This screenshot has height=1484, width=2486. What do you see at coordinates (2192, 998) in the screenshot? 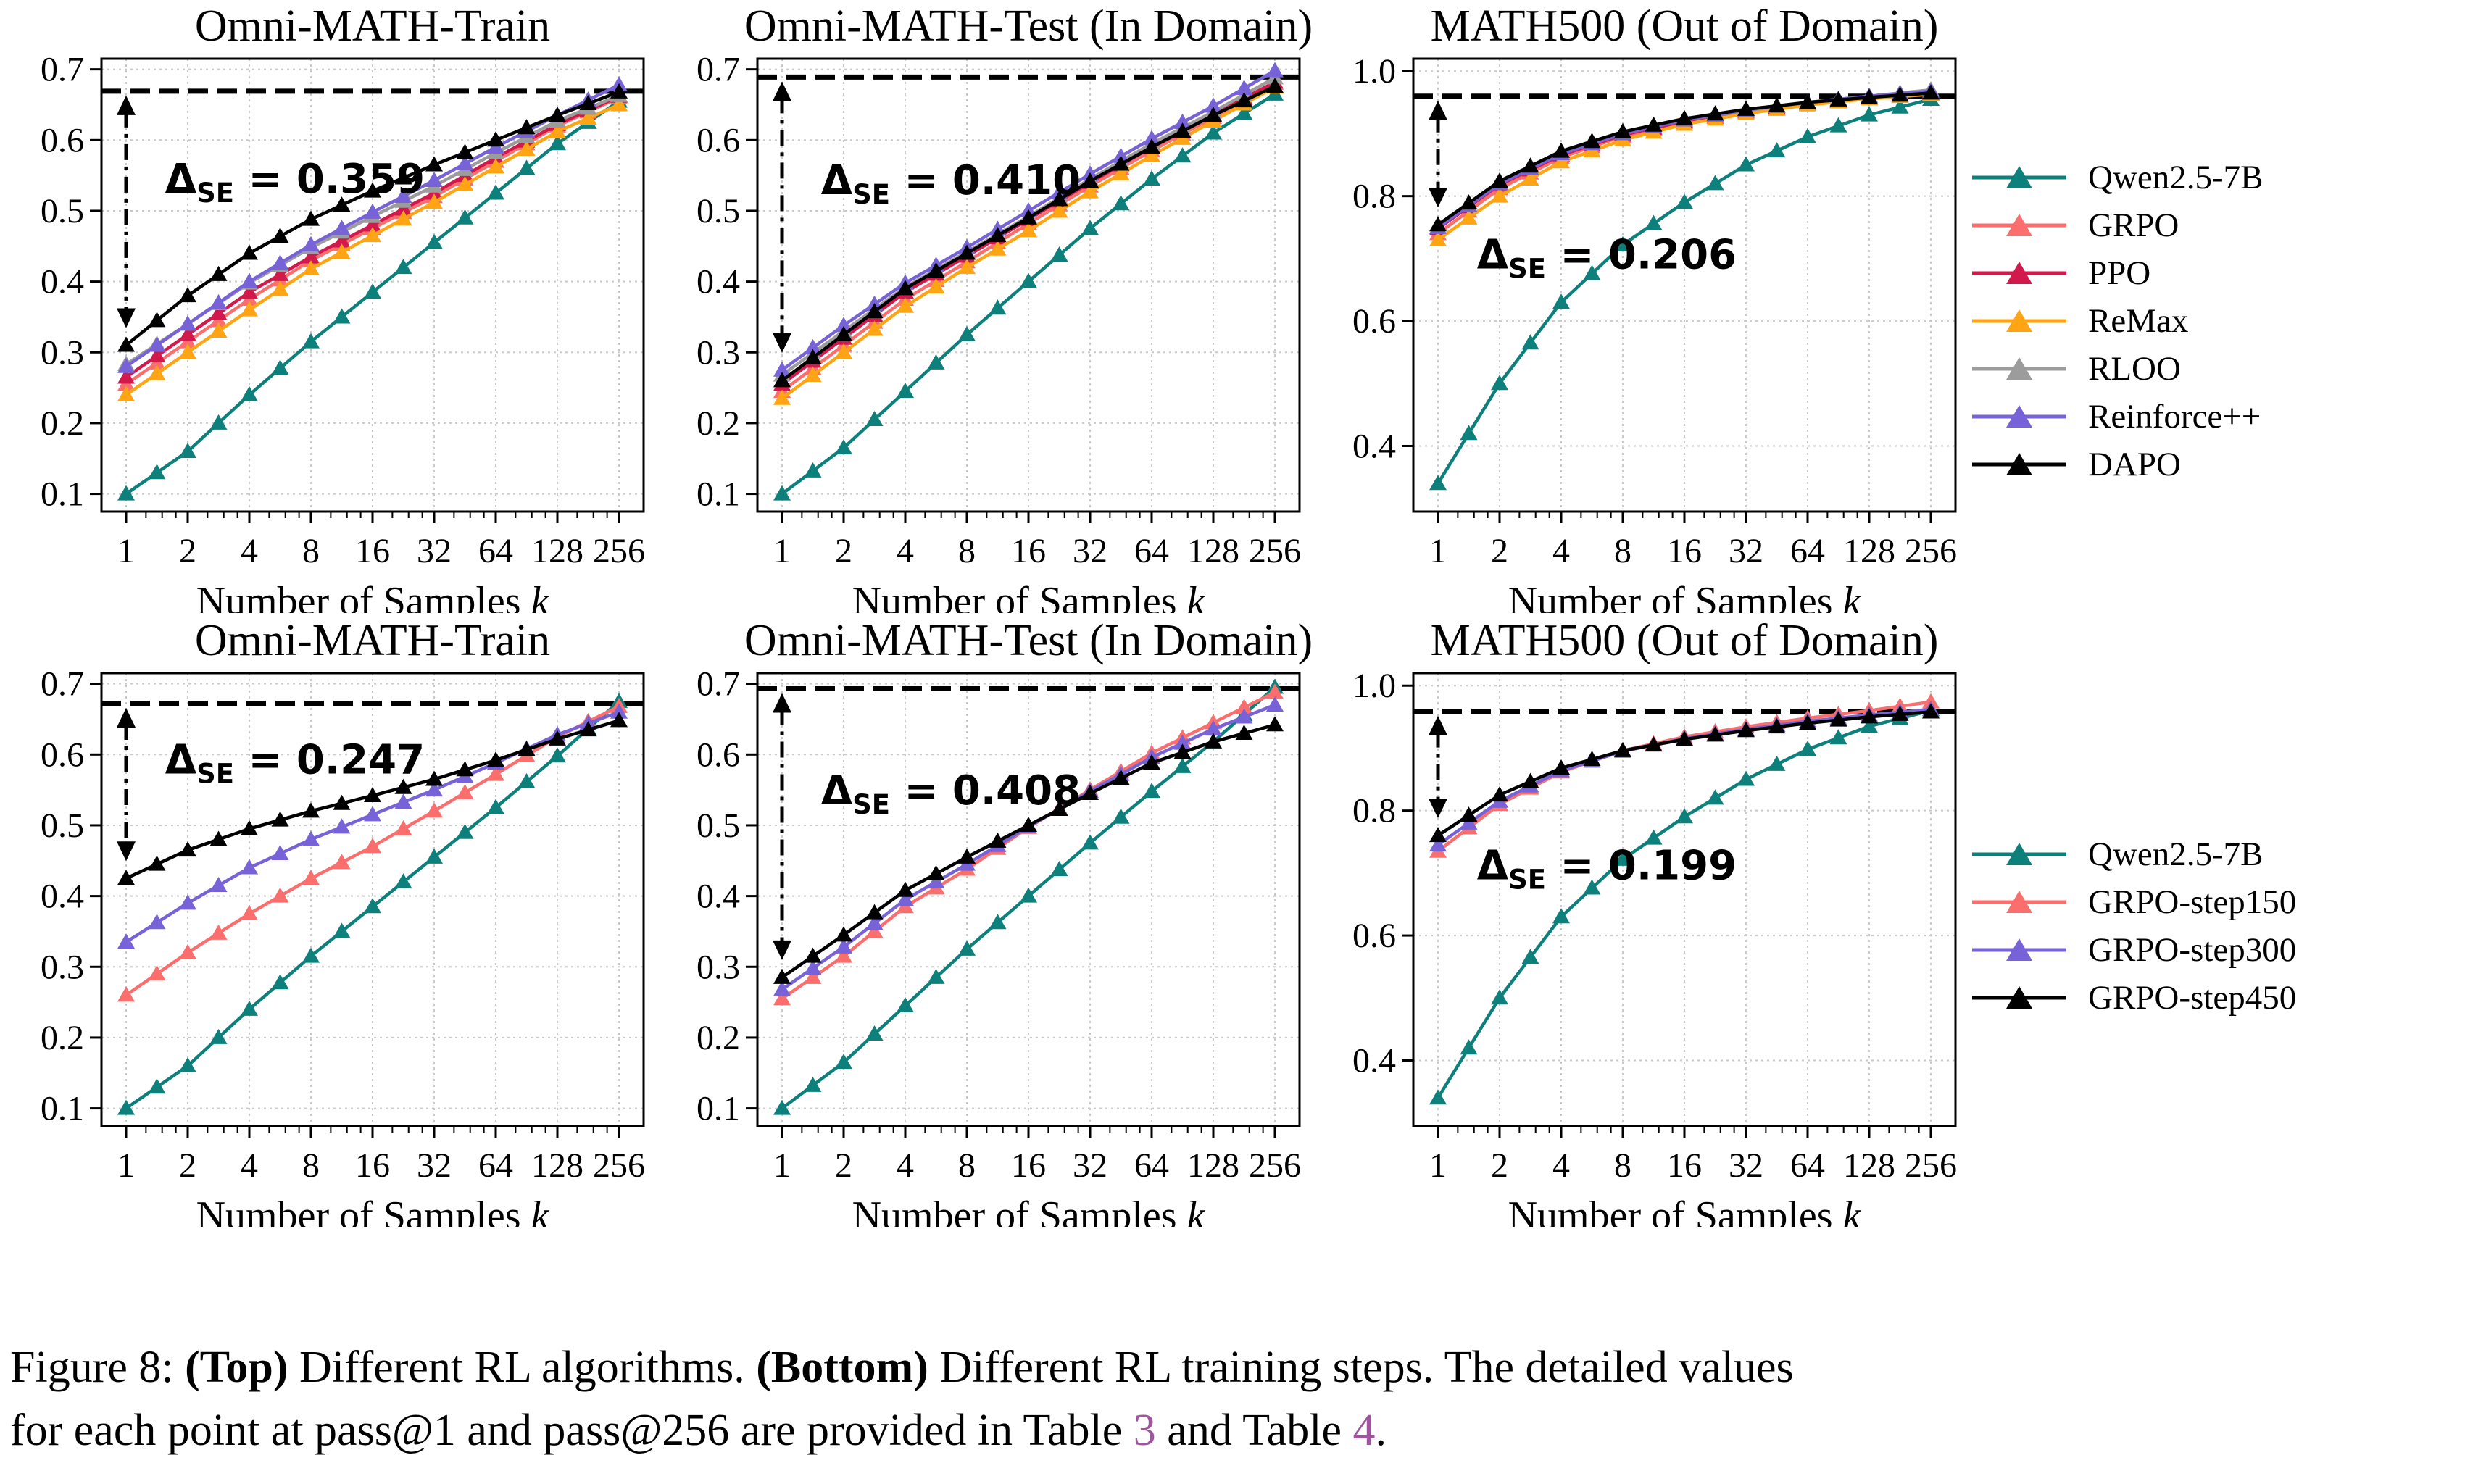
I see `legend-label: GRPO-step450` at bounding box center [2192, 998].